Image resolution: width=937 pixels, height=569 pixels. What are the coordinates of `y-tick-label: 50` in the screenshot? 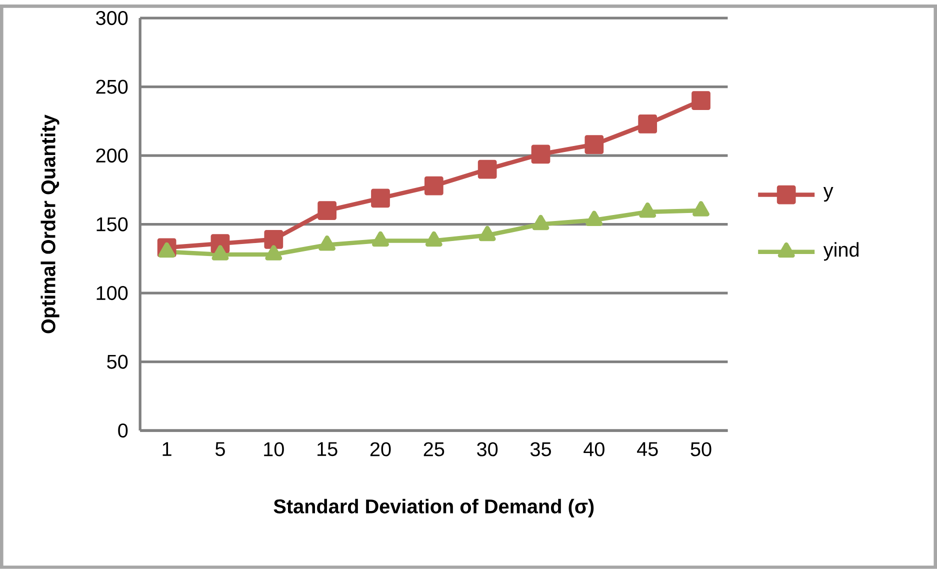 It's located at (117, 361).